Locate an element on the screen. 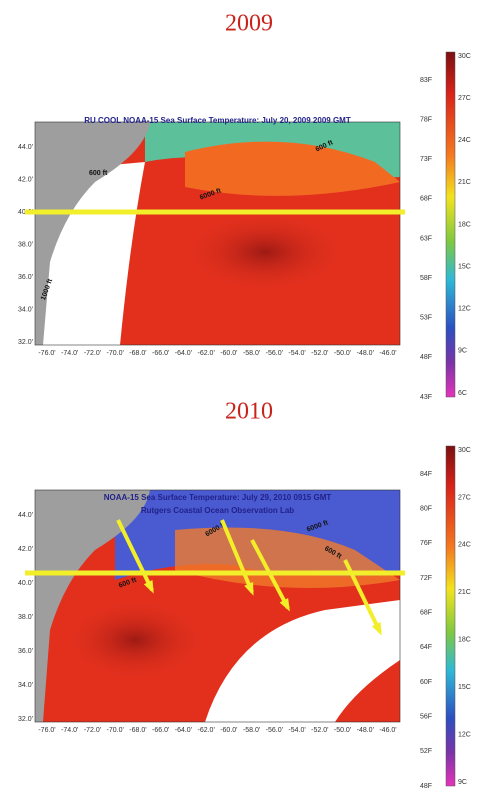  colorbar-f-label: 60F is located at coordinates (426, 682).